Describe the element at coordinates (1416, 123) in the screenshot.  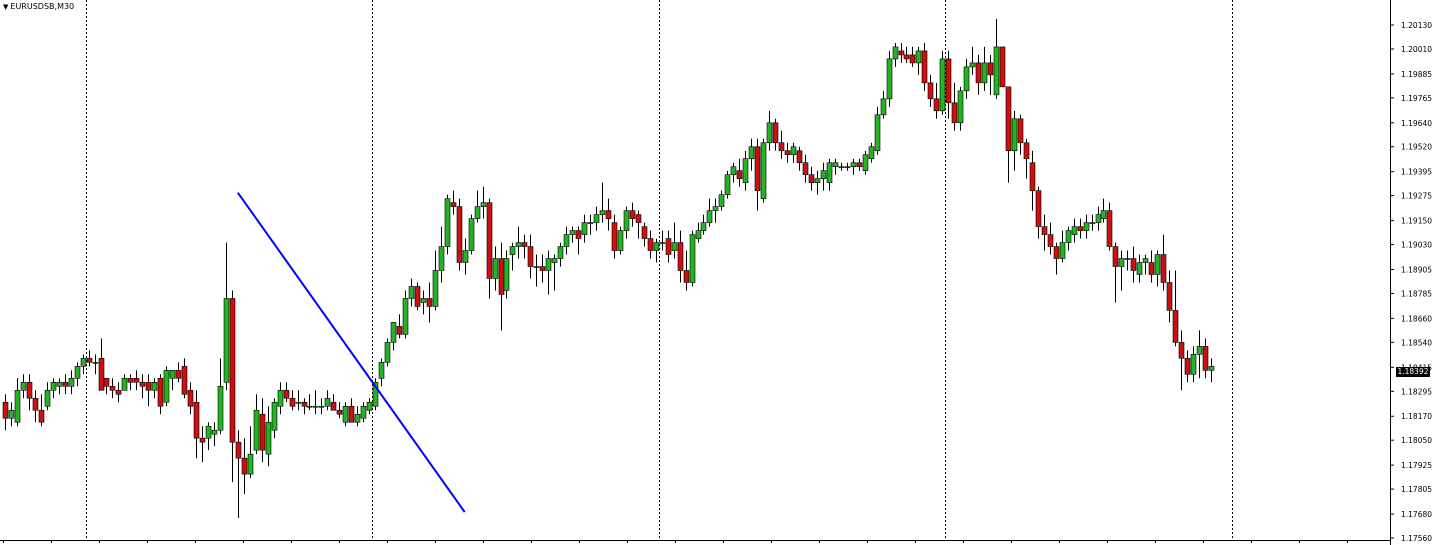
I see `price-tick-label: 1.19640` at that location.